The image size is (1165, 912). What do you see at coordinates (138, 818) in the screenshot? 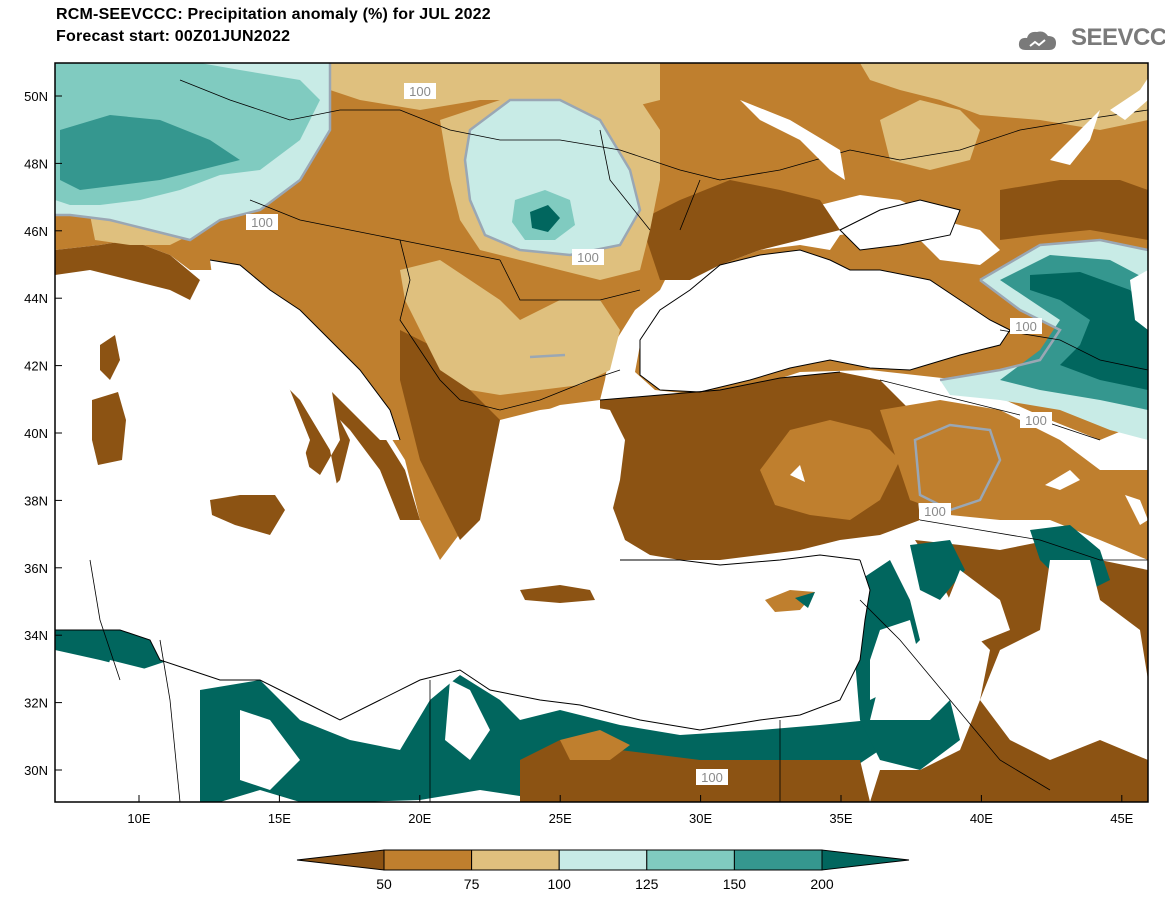
I see `lon-label: 10E` at bounding box center [138, 818].